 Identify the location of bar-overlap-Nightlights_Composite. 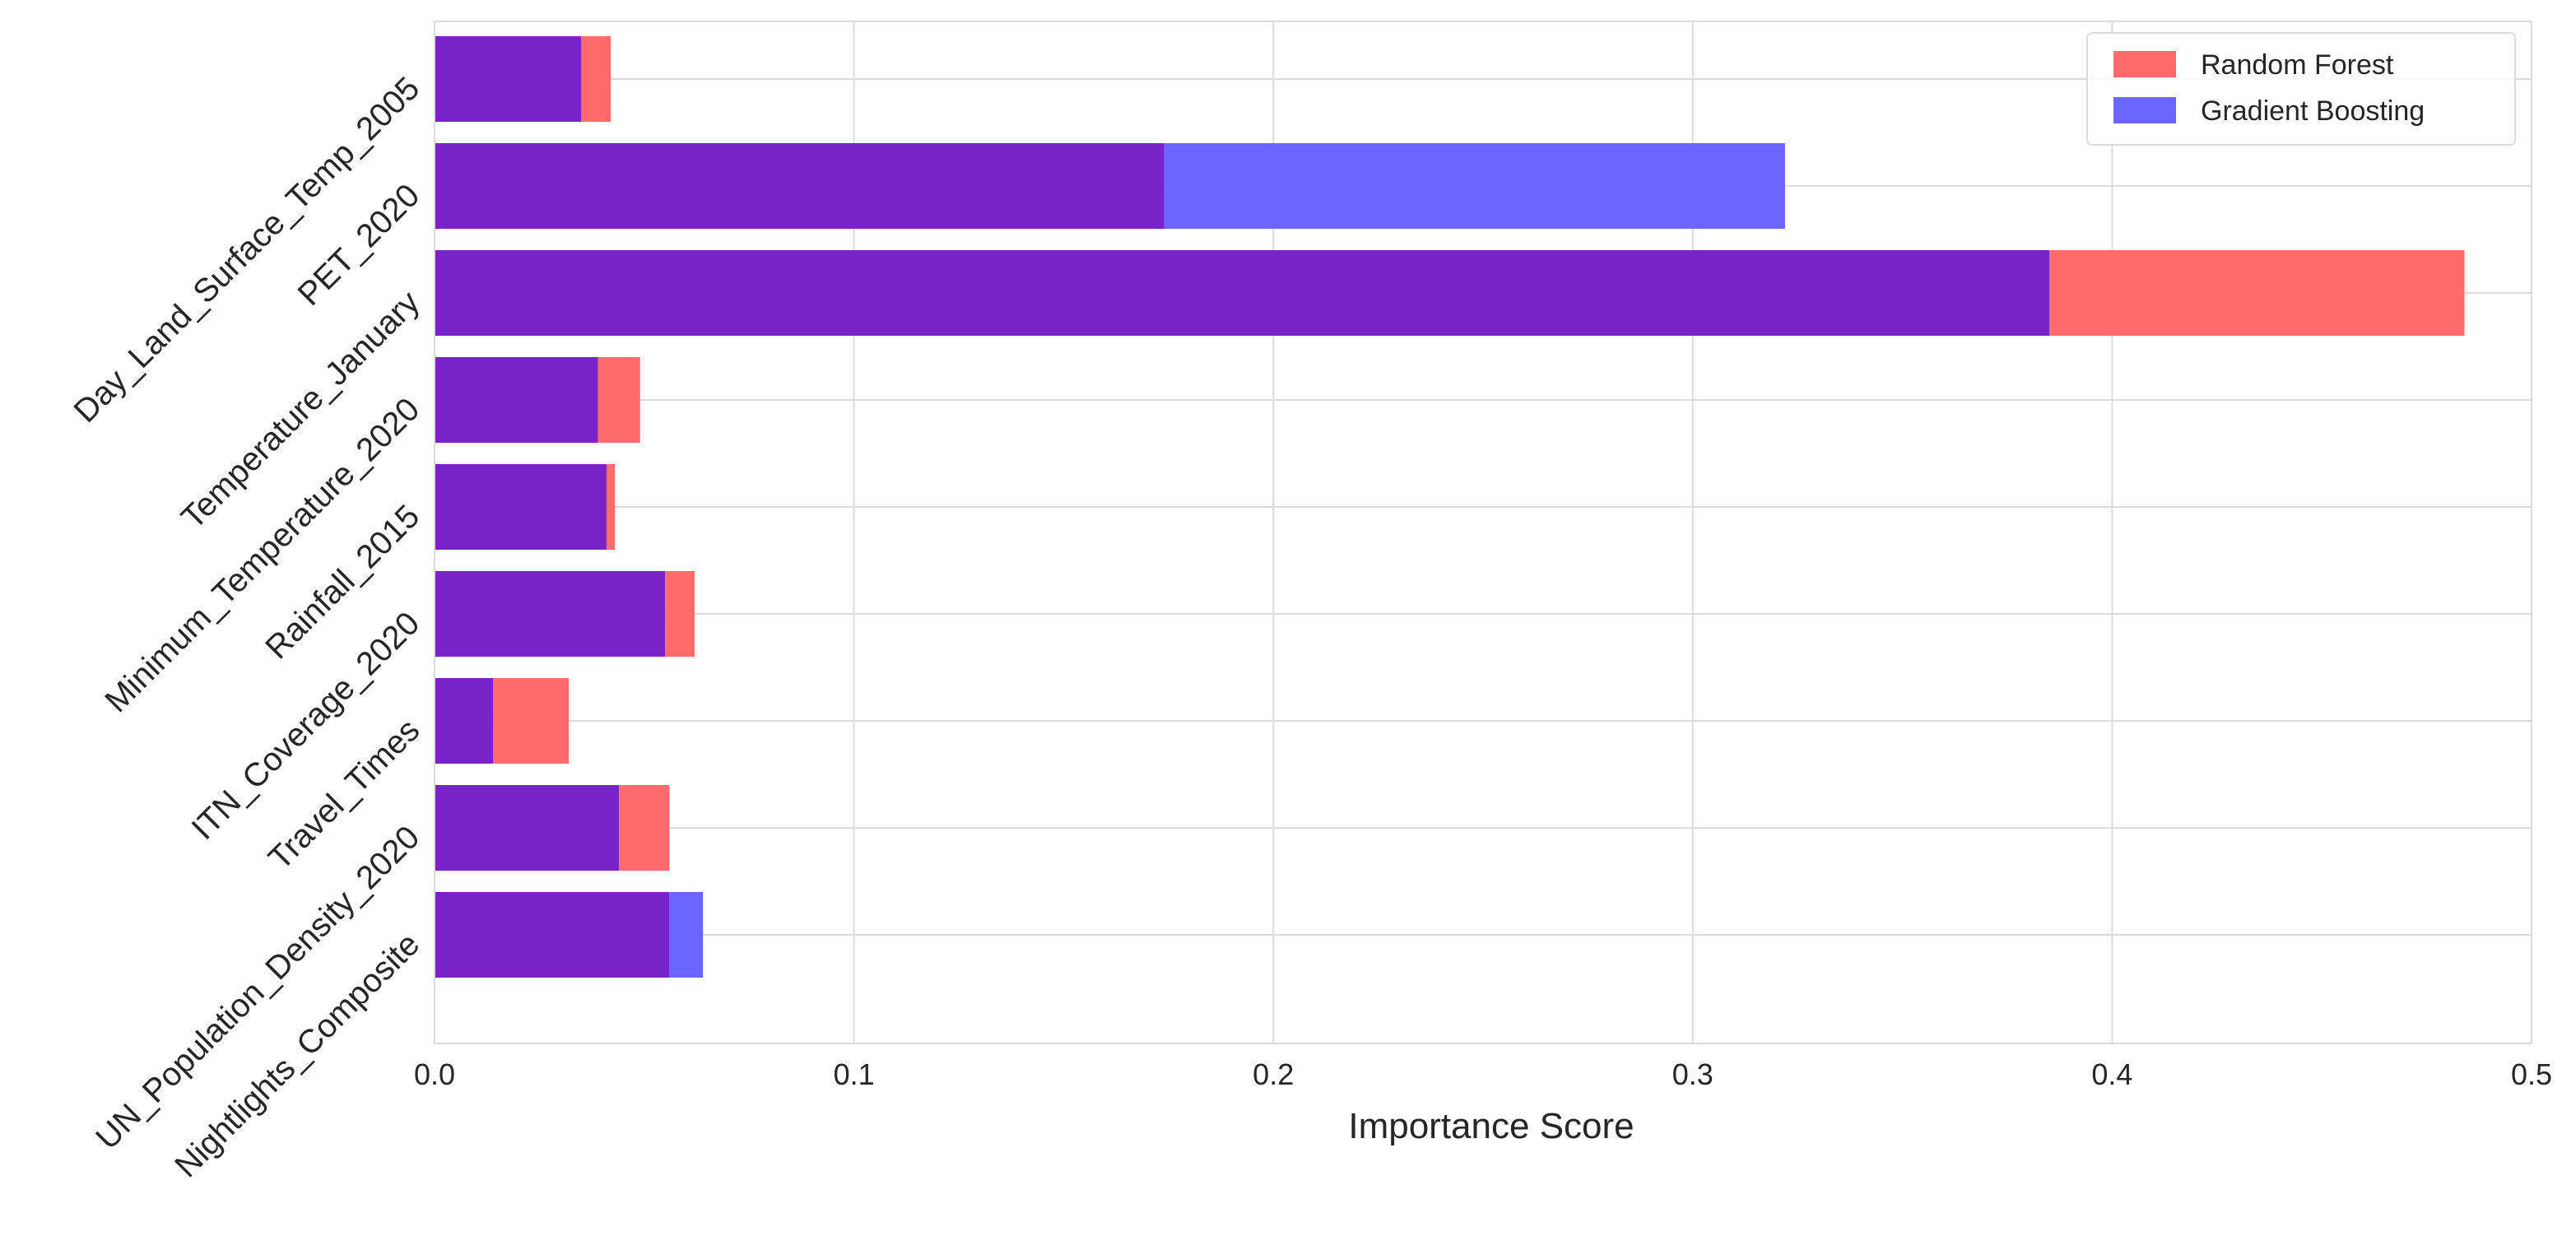
(552, 935).